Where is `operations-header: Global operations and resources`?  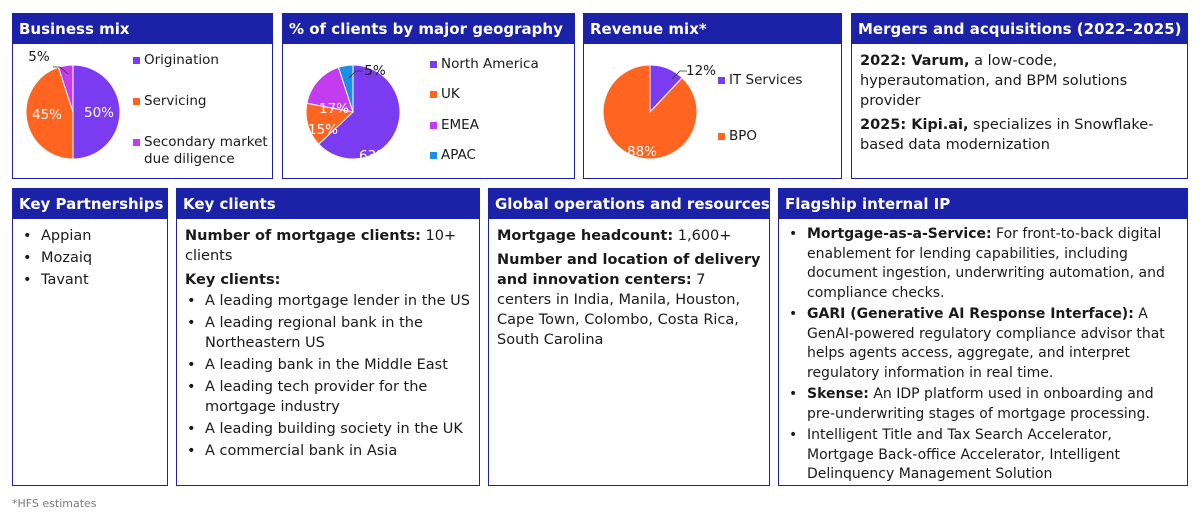
operations-header: Global operations and resources is located at coordinates (629, 204).